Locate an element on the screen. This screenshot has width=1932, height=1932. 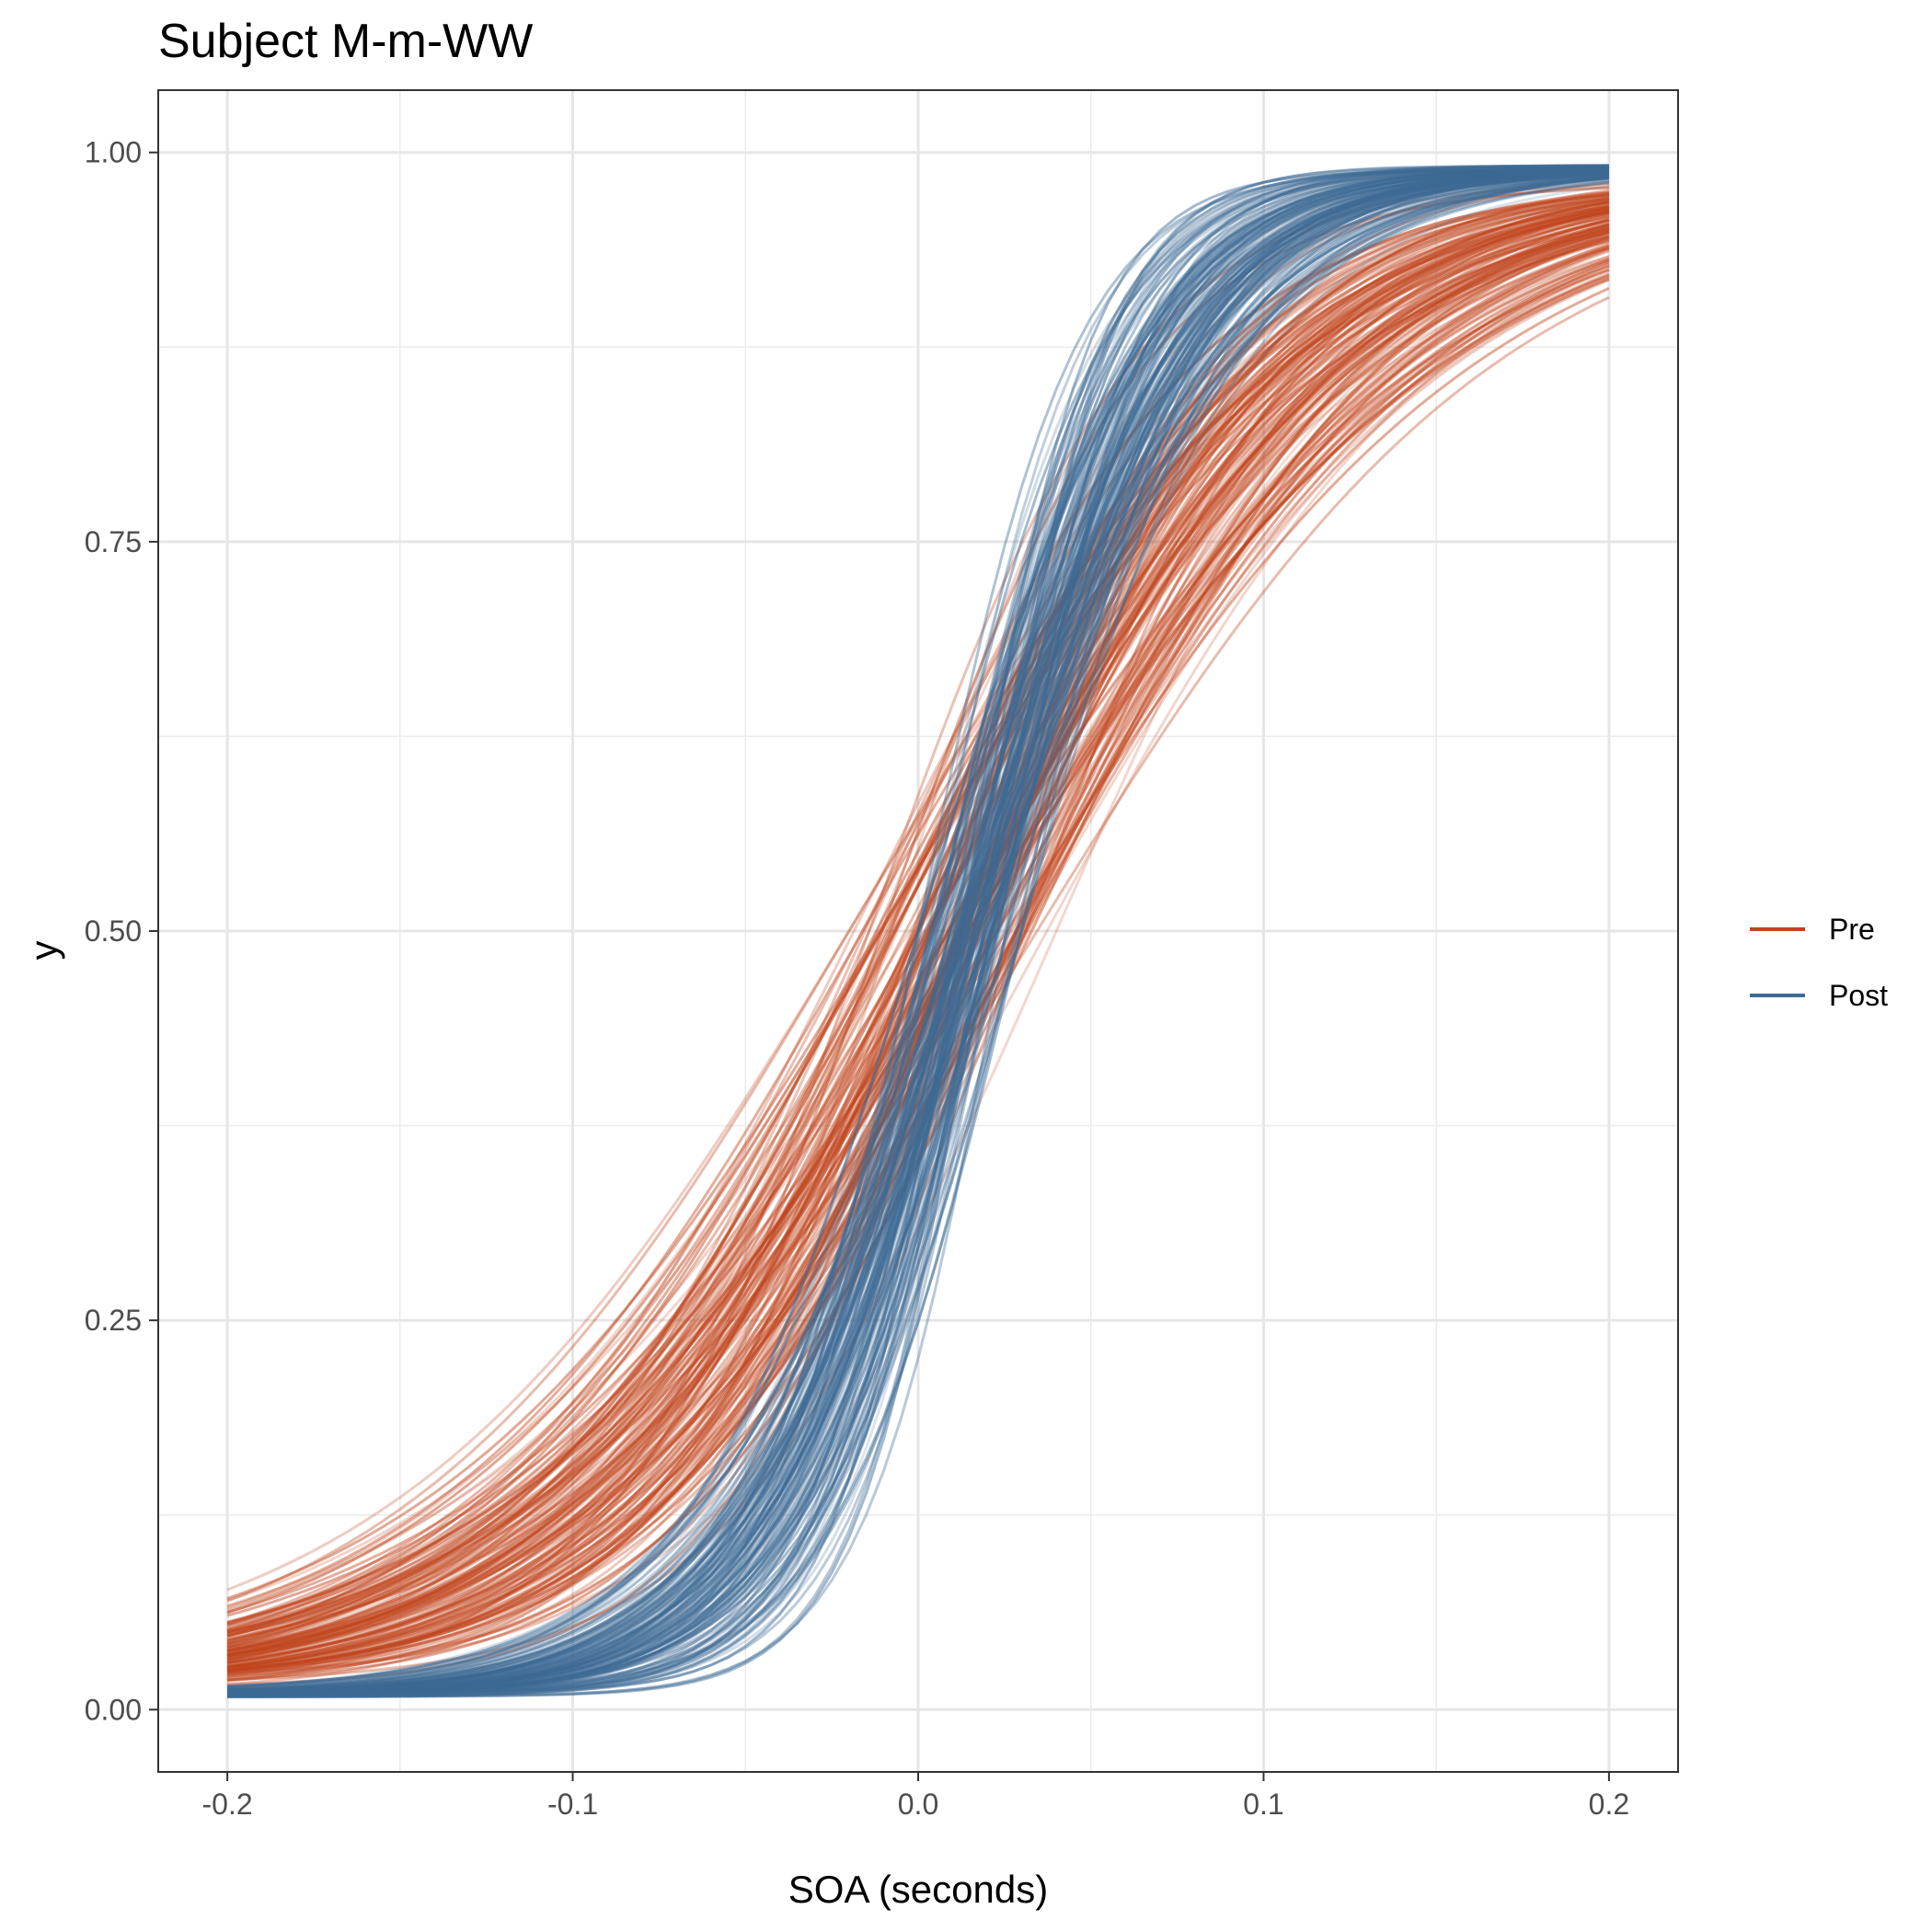
x-axis-title: SOA (seconds) is located at coordinates (918, 1890).